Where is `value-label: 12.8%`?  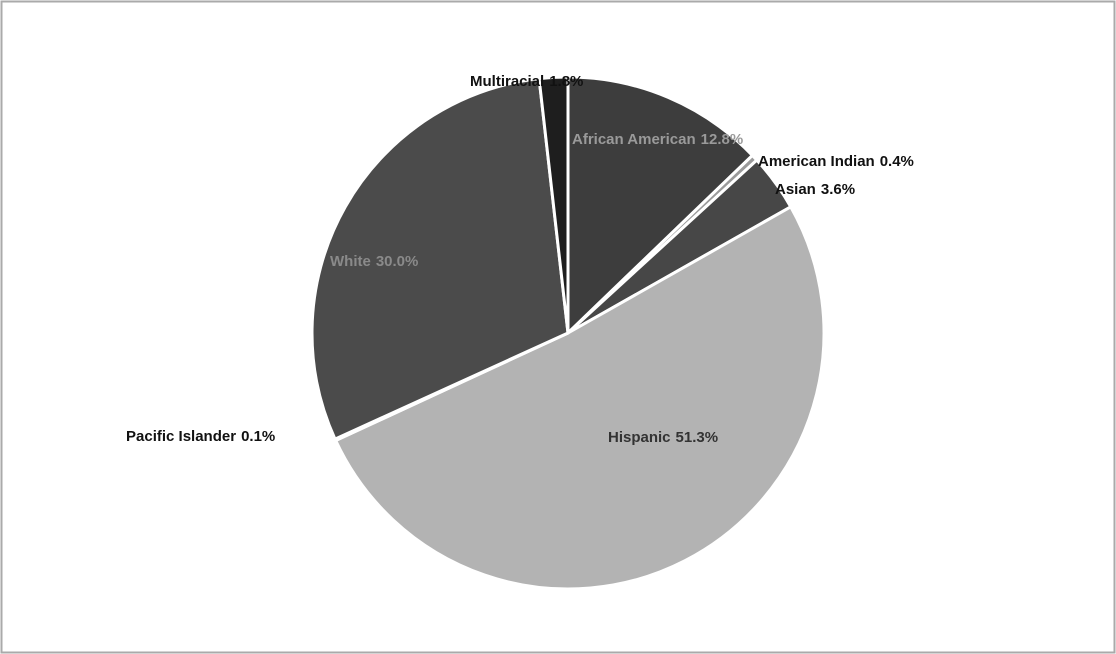
value-label: 12.8% is located at coordinates (722, 139).